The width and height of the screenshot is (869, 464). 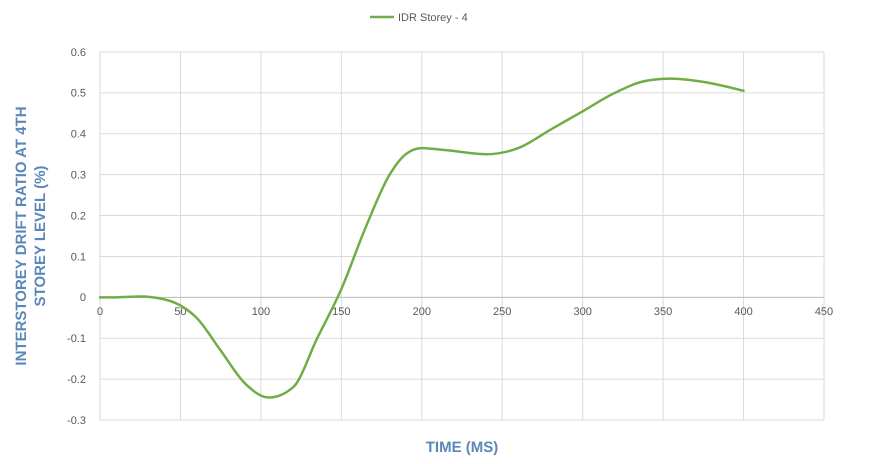 I want to click on x-tick-label: 350, so click(x=663, y=312).